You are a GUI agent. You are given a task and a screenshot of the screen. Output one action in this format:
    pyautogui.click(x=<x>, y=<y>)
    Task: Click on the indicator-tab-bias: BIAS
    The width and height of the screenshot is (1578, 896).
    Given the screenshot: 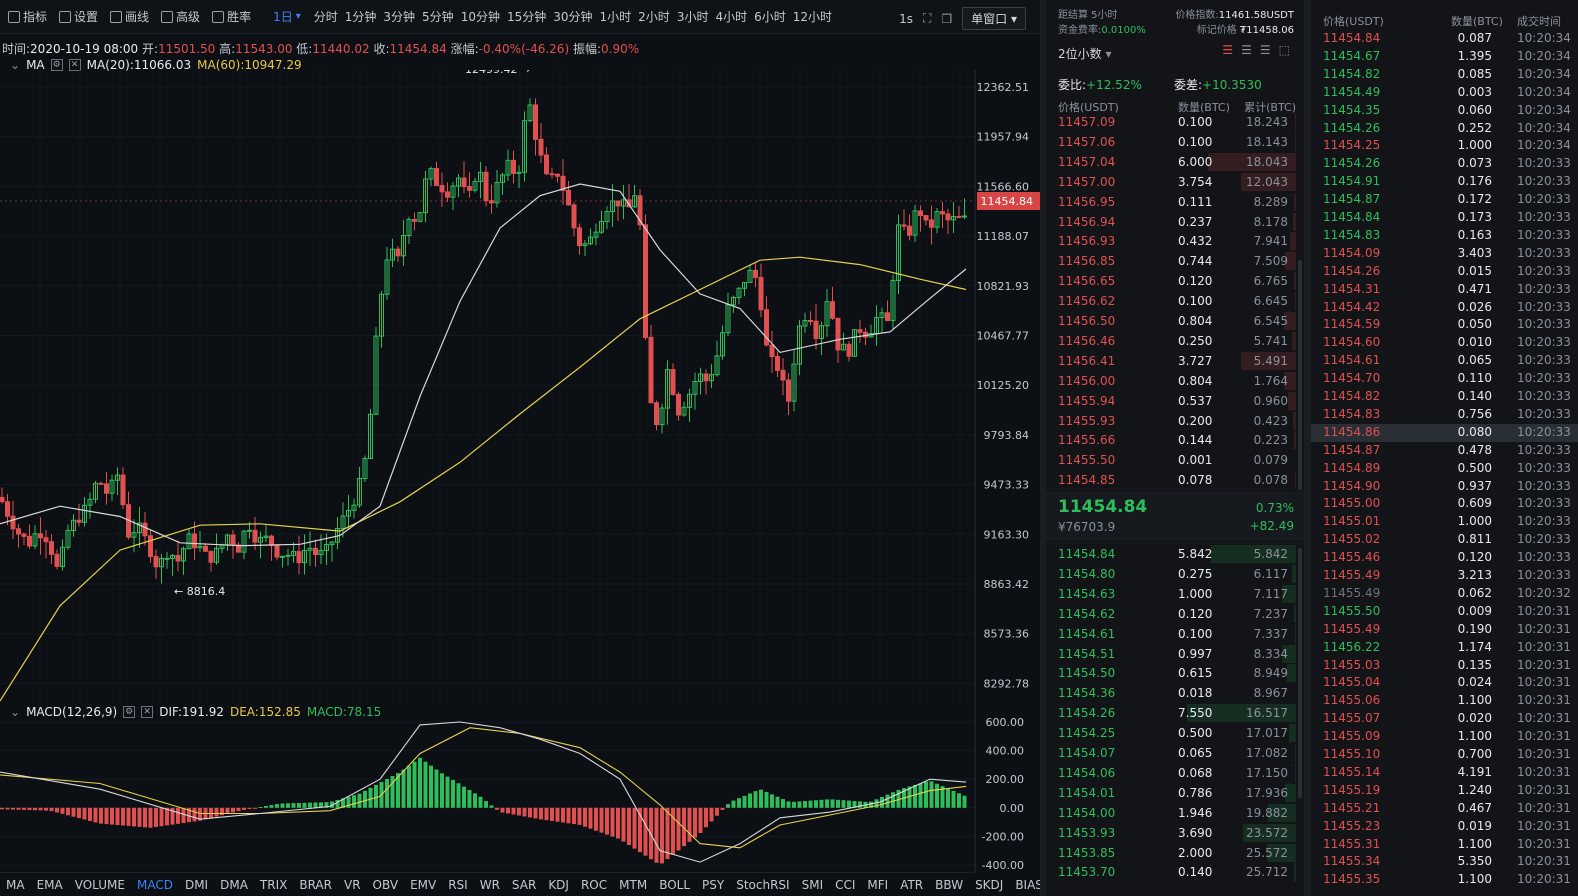 What is the action you would take?
    pyautogui.click(x=1029, y=884)
    